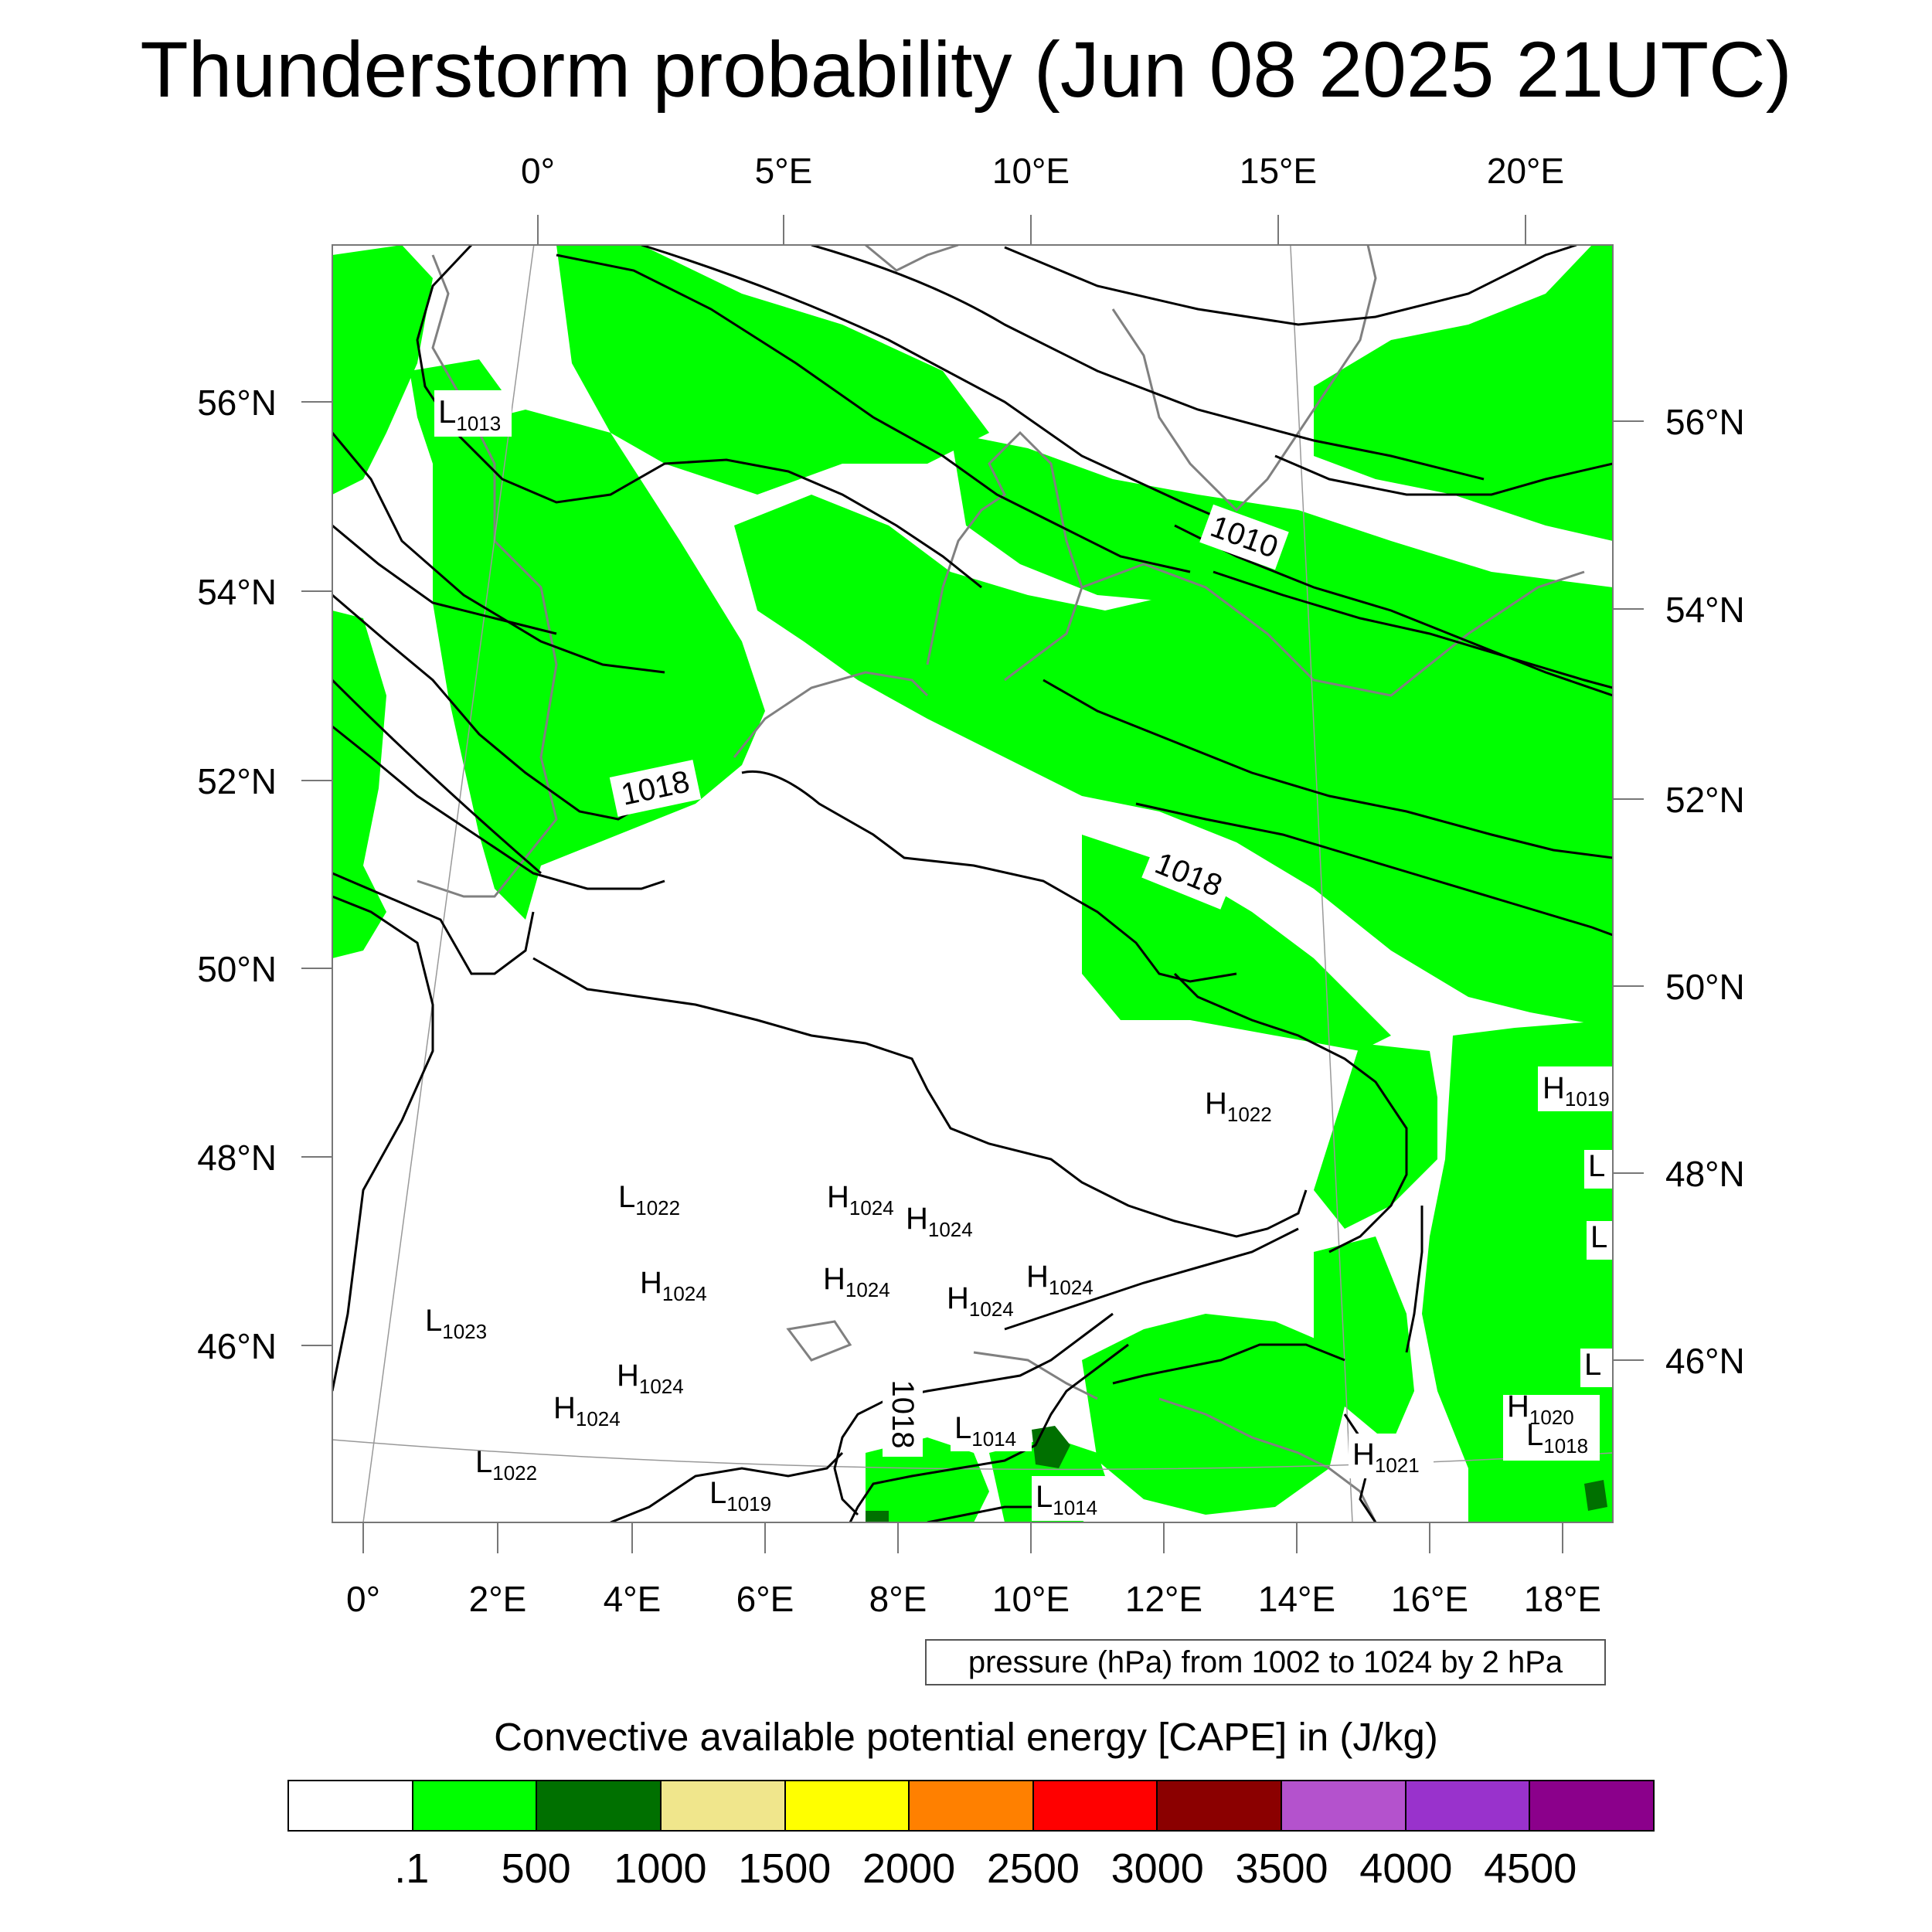  Describe the element at coordinates (1005, 556) in the screenshot. I see `coast-denmark` at that location.